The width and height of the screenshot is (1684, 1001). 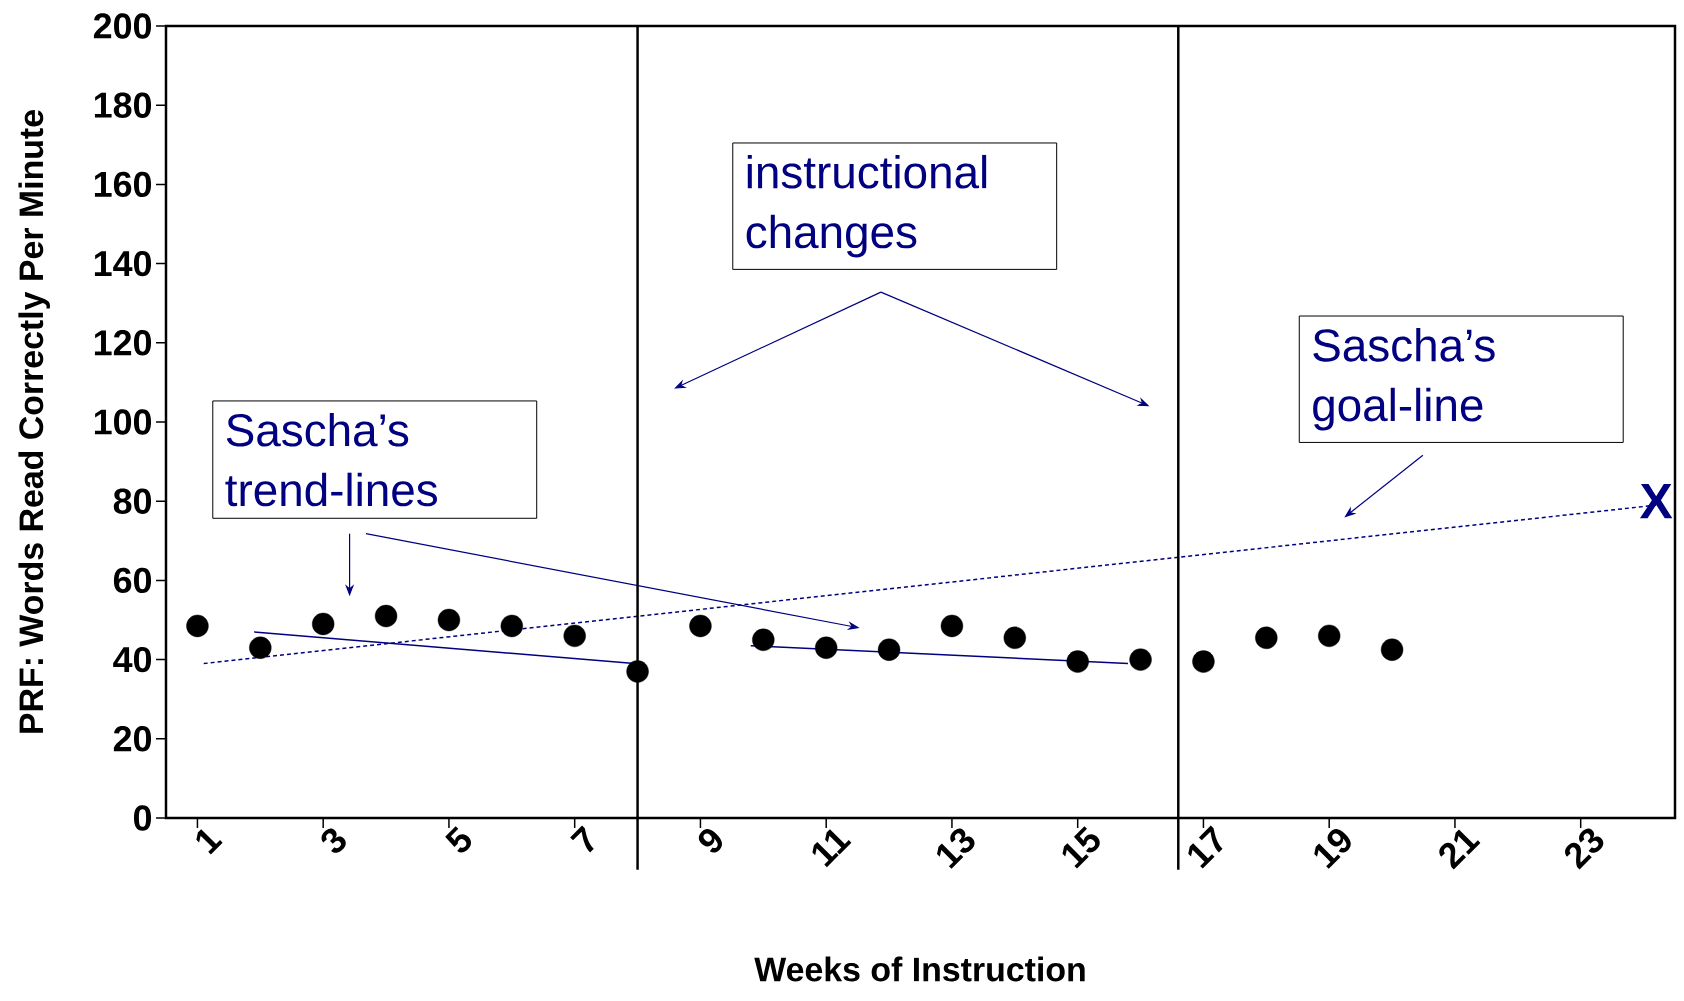 What do you see at coordinates (142, 818) in the screenshot?
I see `y-tick-label: 0` at bounding box center [142, 818].